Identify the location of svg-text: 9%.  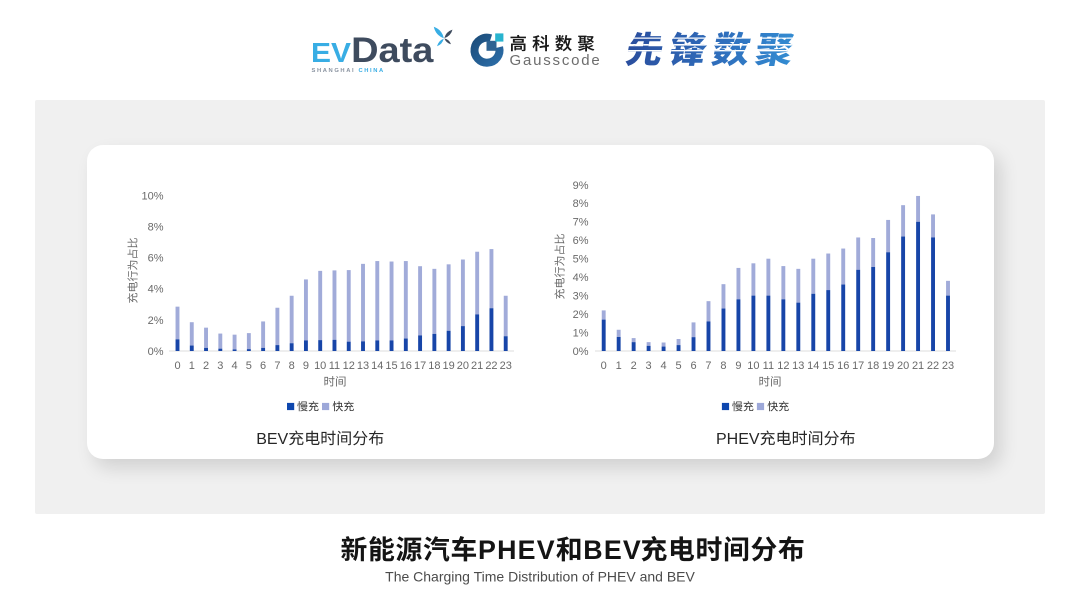
(581, 186).